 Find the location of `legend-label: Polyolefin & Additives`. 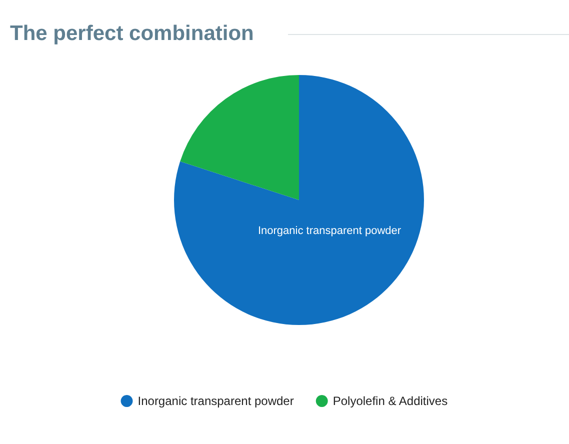

legend-label: Polyolefin & Additives is located at coordinates (390, 401).